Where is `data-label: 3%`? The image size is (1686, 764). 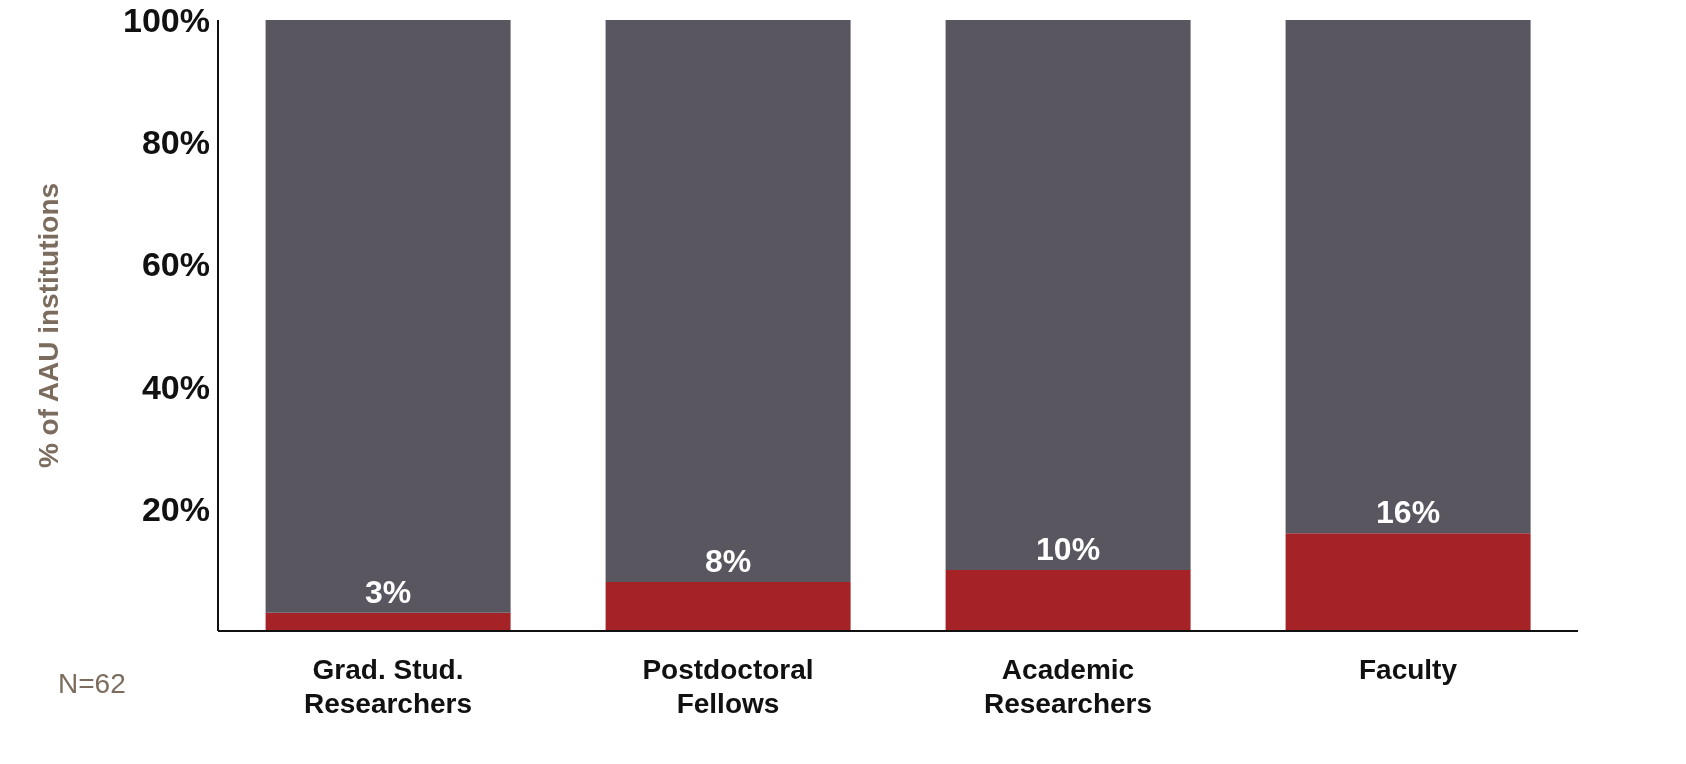 data-label: 3% is located at coordinates (388, 591).